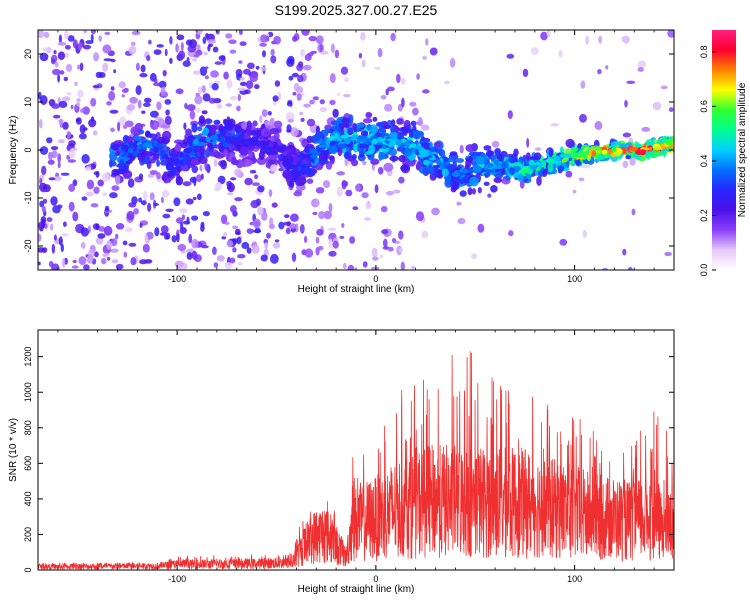 The width and height of the screenshot is (750, 600). Describe the element at coordinates (574, 579) in the screenshot. I see `snr-x-tick-label: 100` at that location.